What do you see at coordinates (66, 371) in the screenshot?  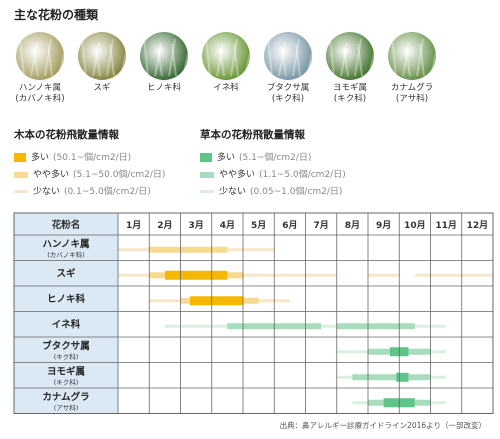 I see `row-label: ヨモギ属` at bounding box center [66, 371].